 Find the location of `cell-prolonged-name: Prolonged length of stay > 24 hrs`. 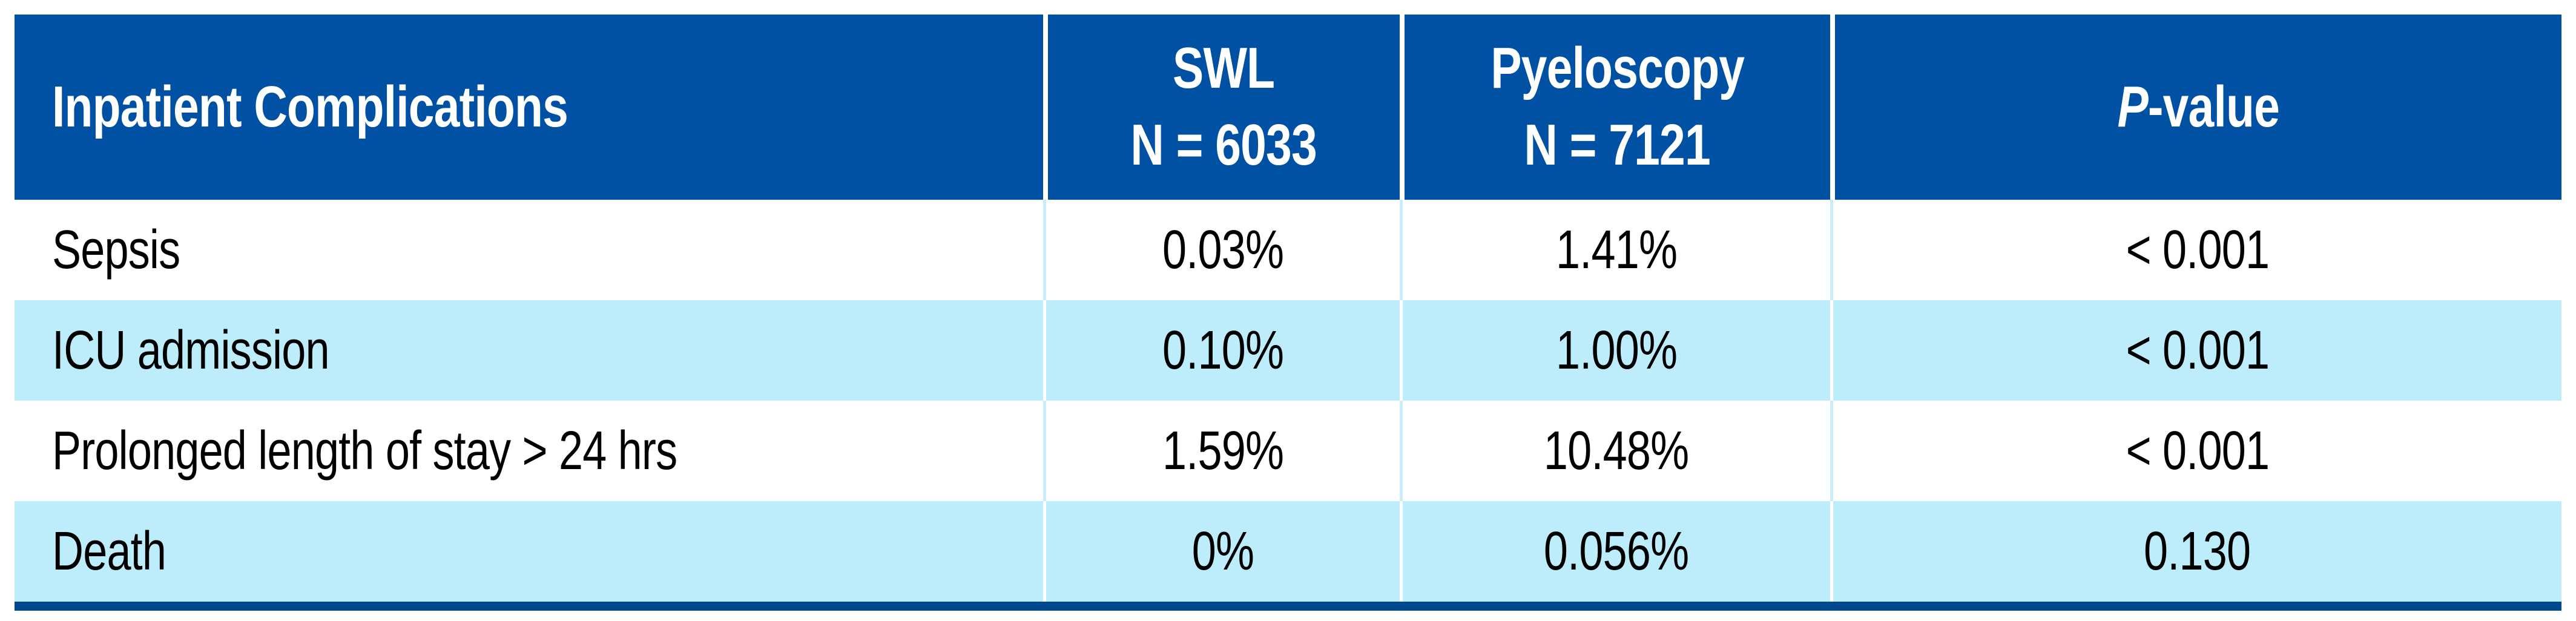

cell-prolonged-name: Prolonged length of stay > 24 hrs is located at coordinates (529, 451).